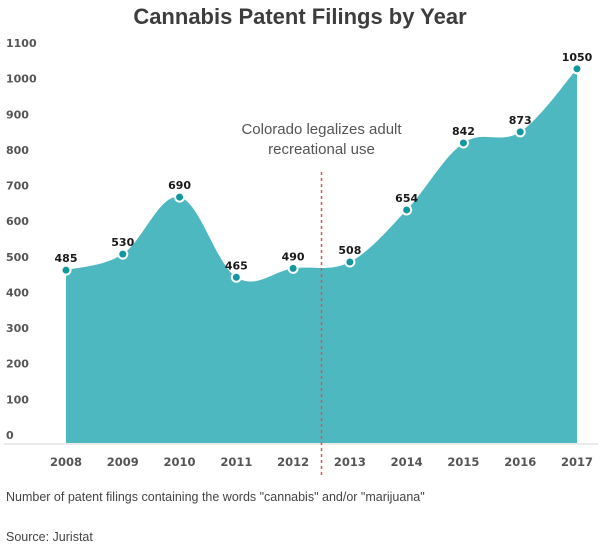 This screenshot has height=549, width=600. Describe the element at coordinates (321, 139) in the screenshot. I see `annotation-text: Colorado legalizes adult recreational use` at that location.